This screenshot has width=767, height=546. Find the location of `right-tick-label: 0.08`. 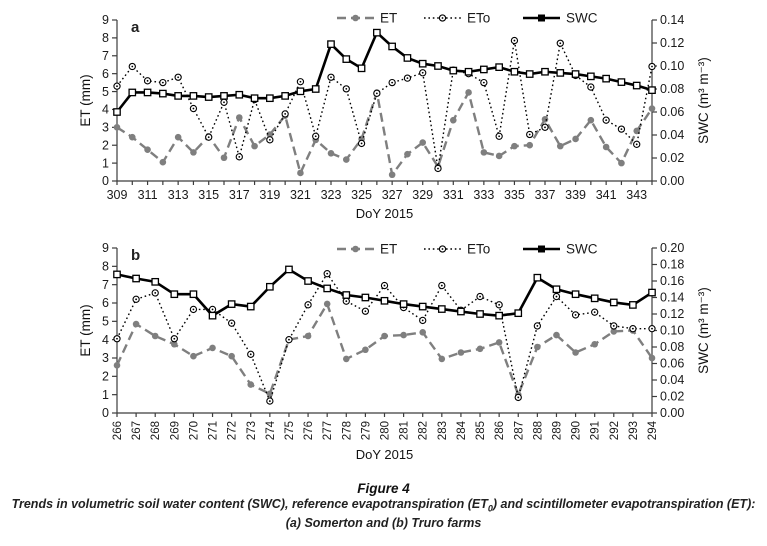

right-tick-label: 0.08 is located at coordinates (672, 347).